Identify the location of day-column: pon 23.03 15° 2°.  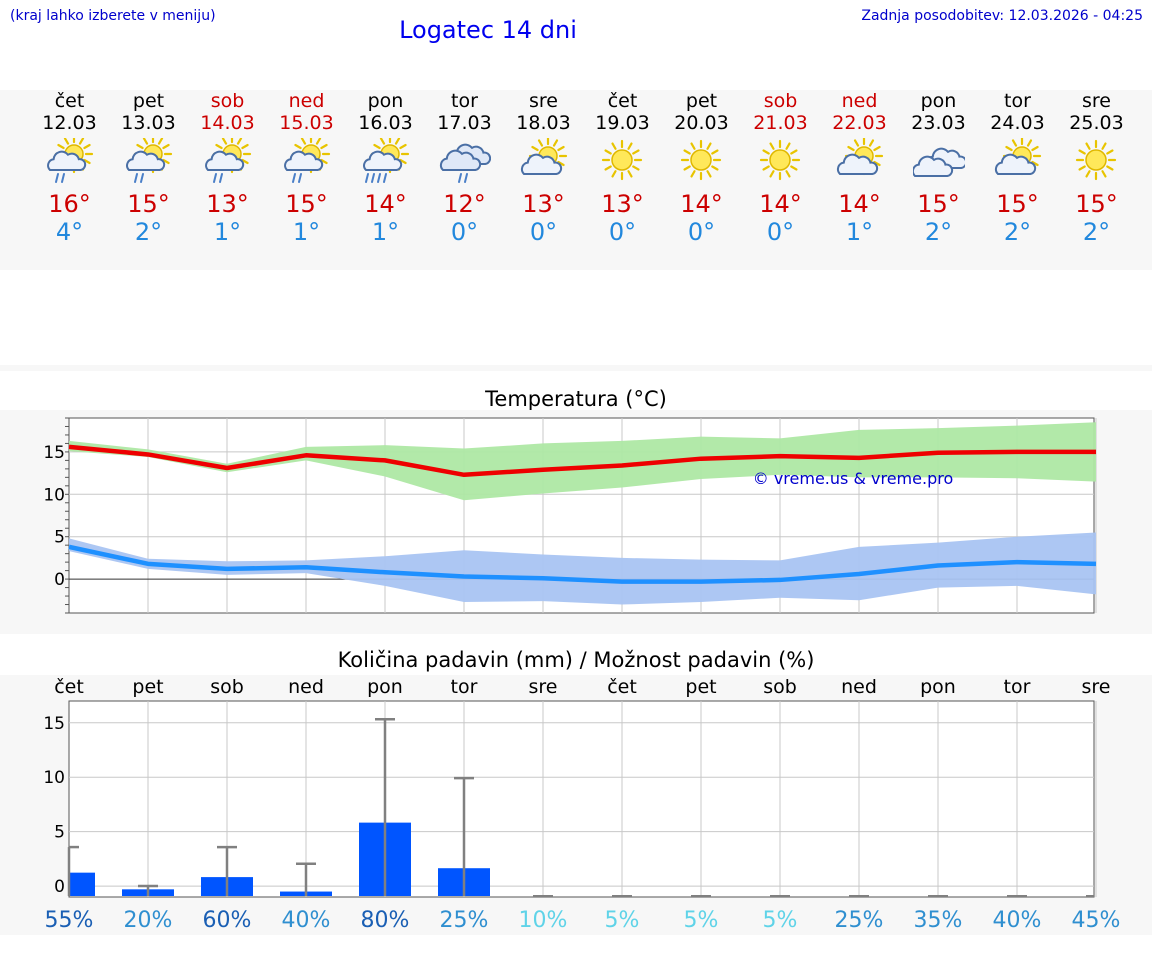
(938, 168).